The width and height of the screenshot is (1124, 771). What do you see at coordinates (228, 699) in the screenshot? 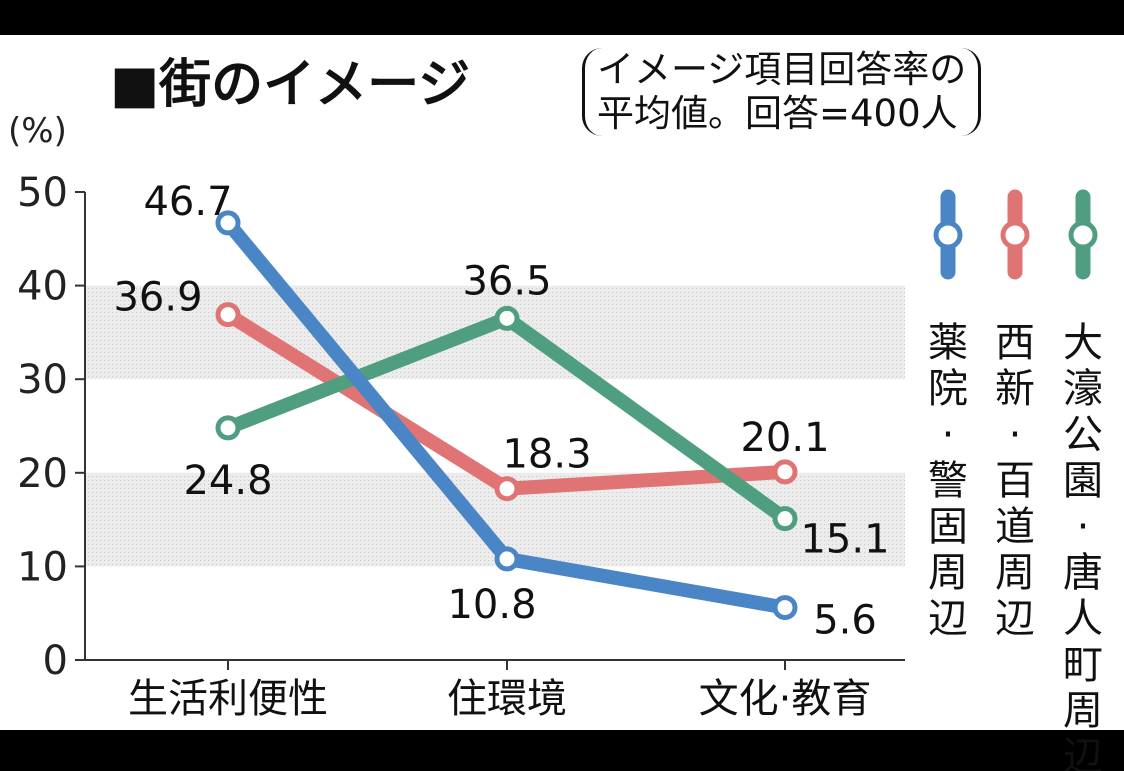
I see `x-tick-label: 生活利便性` at bounding box center [228, 699].